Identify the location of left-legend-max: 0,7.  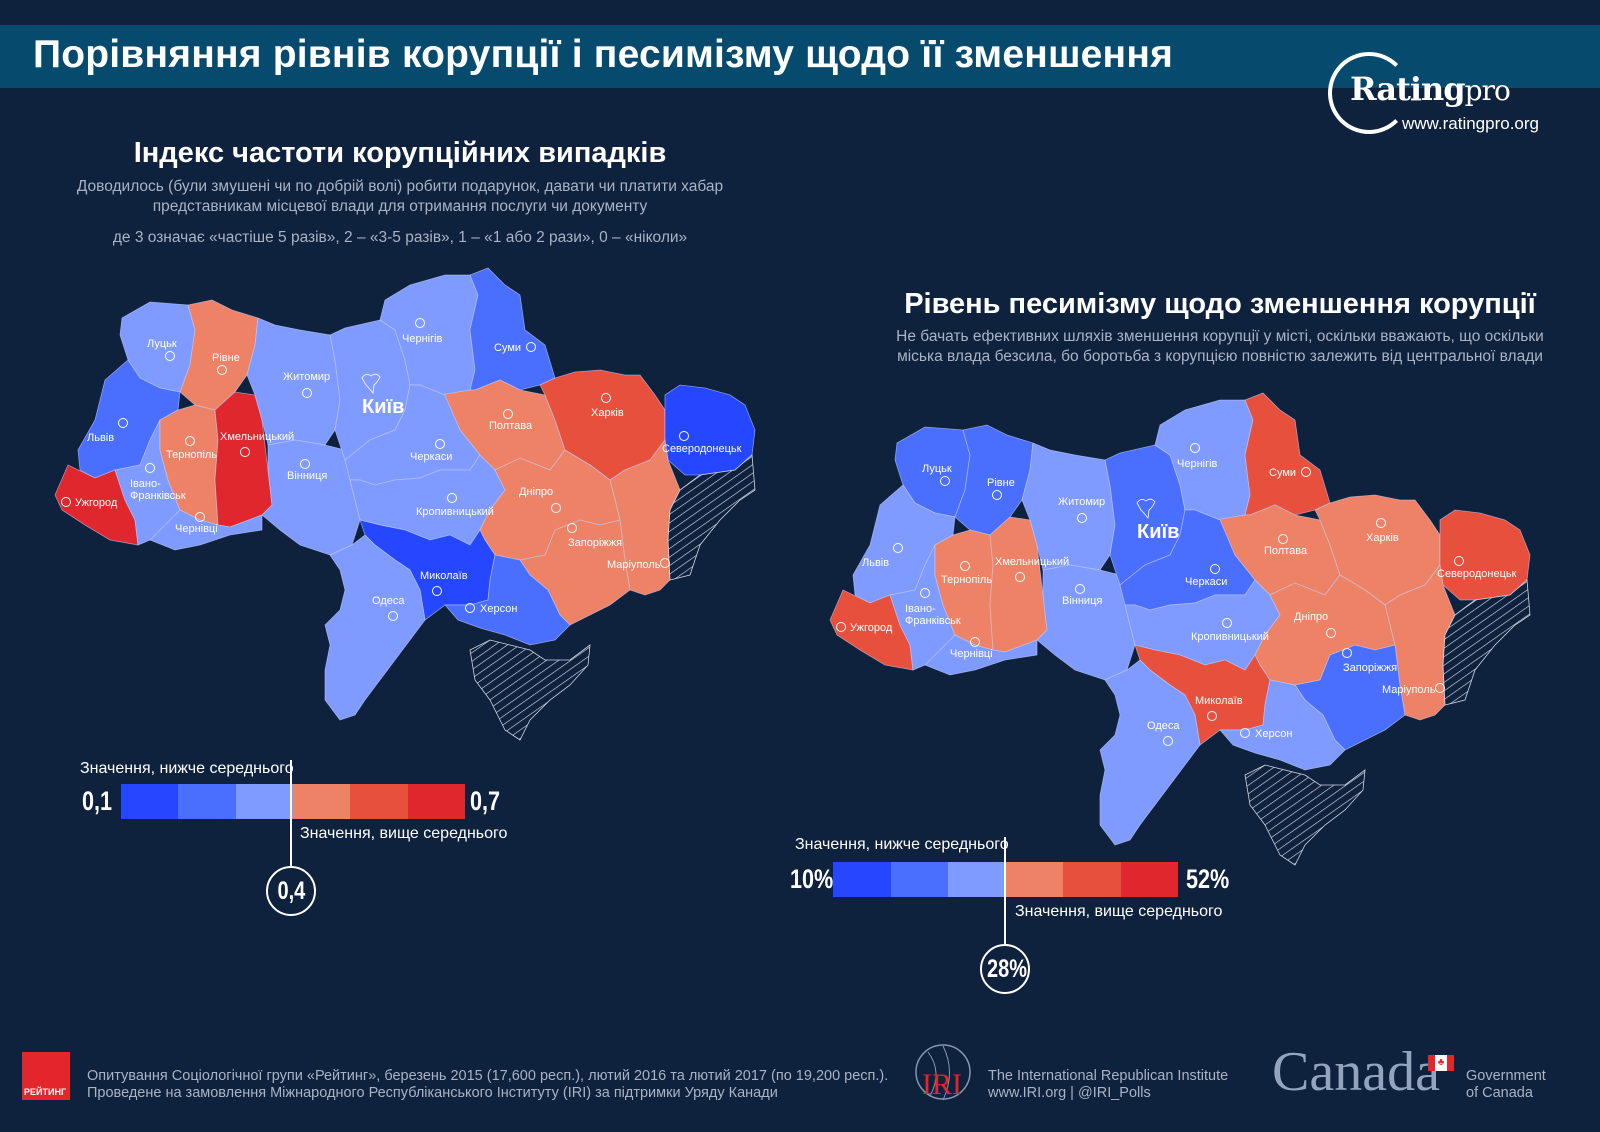
(485, 801).